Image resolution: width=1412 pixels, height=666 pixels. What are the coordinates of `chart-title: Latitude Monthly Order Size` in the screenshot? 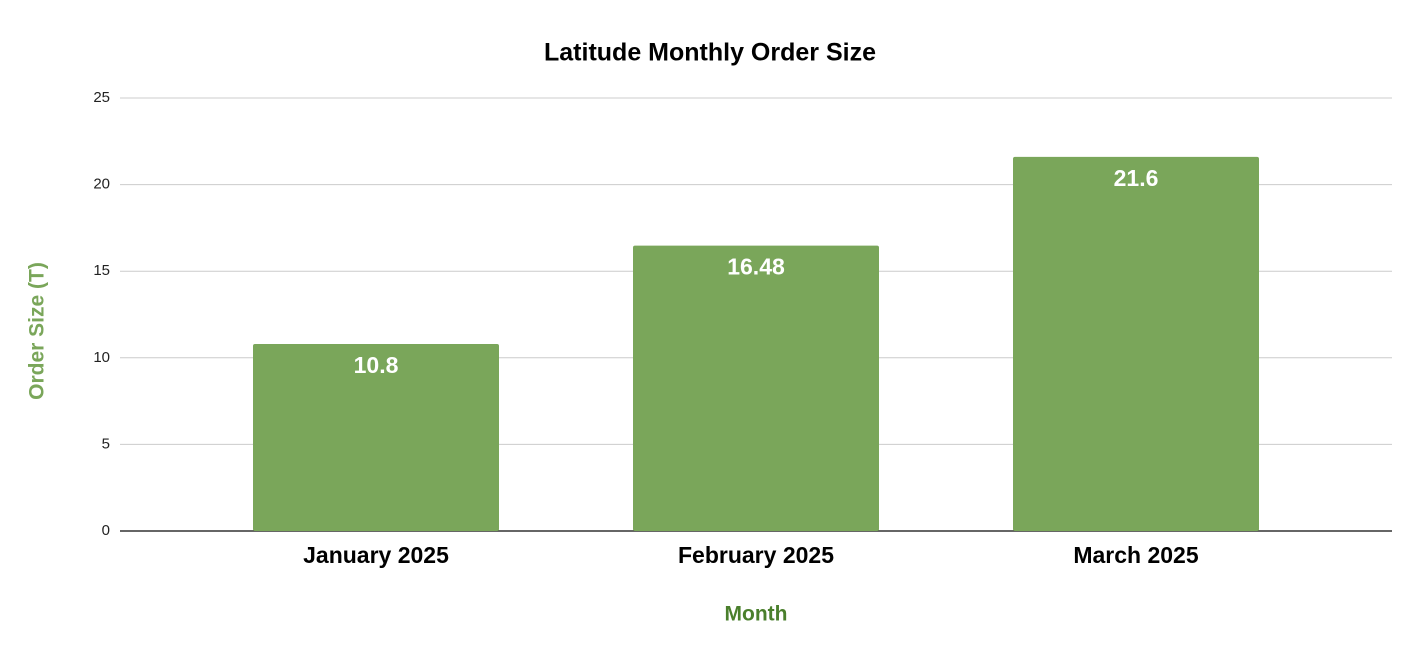 It's located at (710, 53).